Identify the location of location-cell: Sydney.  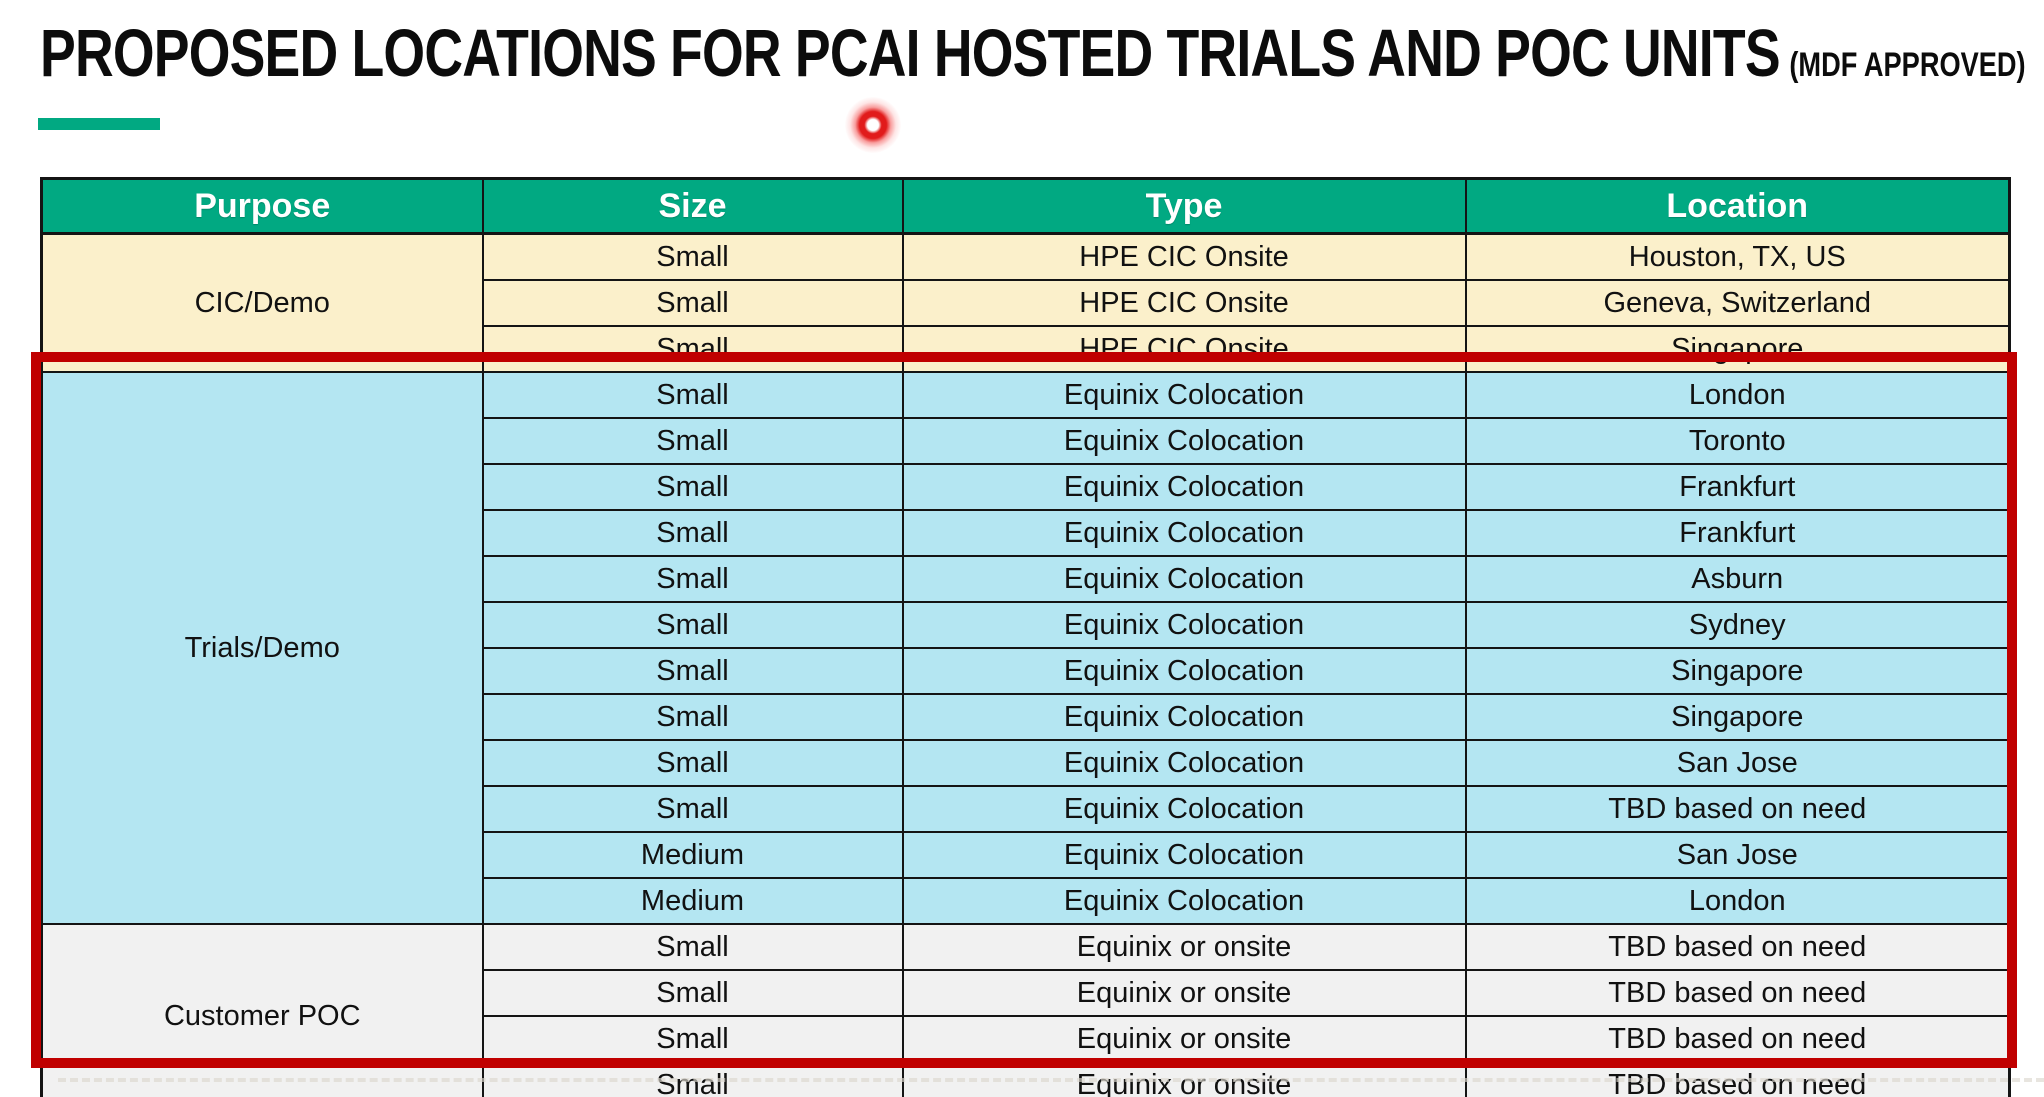
(1737, 625).